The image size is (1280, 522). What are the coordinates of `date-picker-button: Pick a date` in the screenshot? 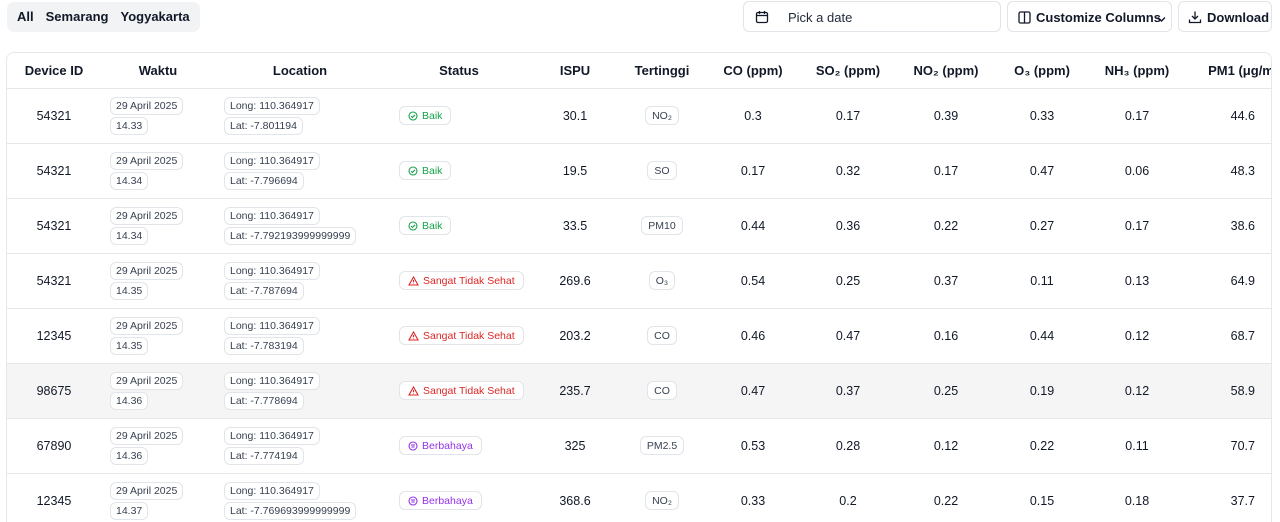 It's located at (872, 16).